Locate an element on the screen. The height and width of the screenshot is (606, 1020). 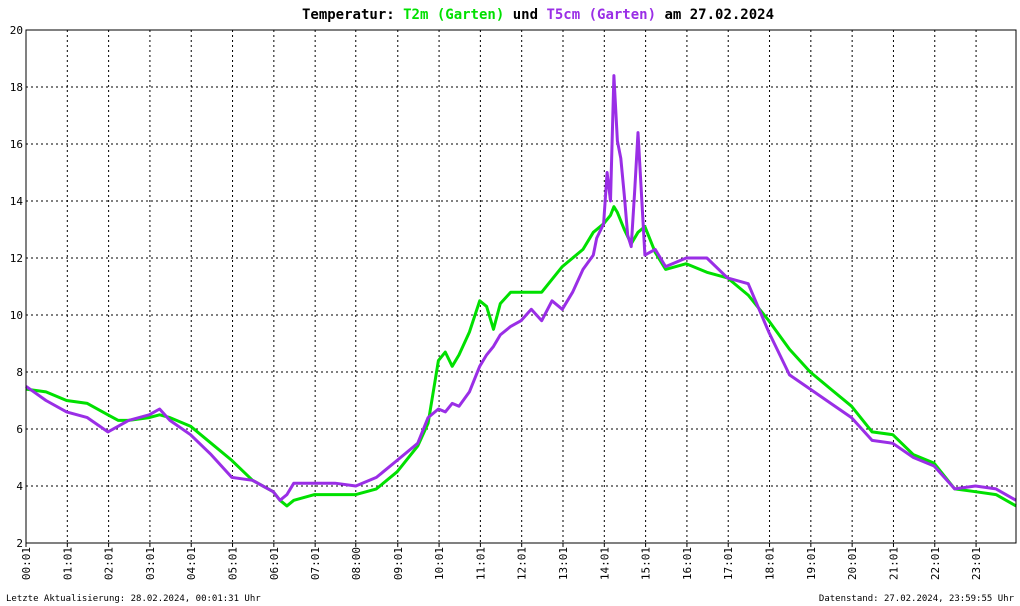
y-tick-label: 10 is located at coordinates (16, 315).